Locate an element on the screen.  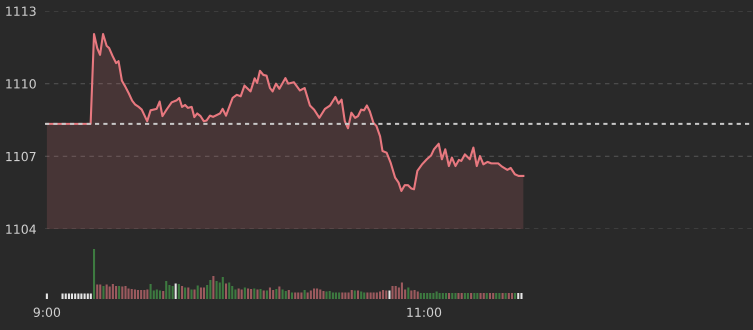
x-tick-label: 9:00 is located at coordinates (47, 313).